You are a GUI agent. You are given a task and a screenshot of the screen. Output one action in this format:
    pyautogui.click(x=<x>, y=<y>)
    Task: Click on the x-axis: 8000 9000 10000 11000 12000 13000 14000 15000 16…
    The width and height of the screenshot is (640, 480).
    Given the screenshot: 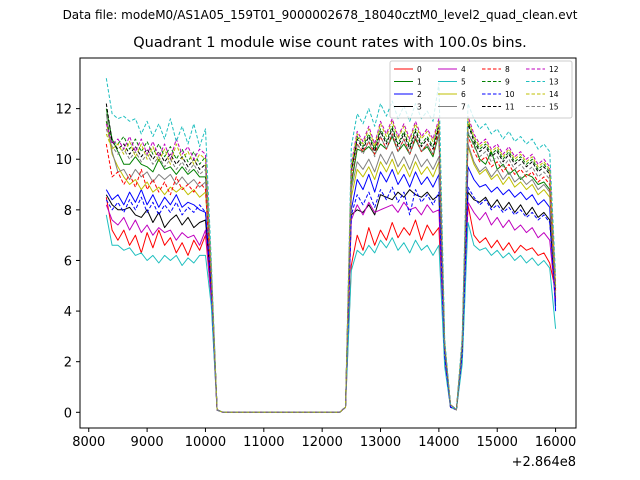 What is the action you would take?
    pyautogui.click(x=324, y=439)
    